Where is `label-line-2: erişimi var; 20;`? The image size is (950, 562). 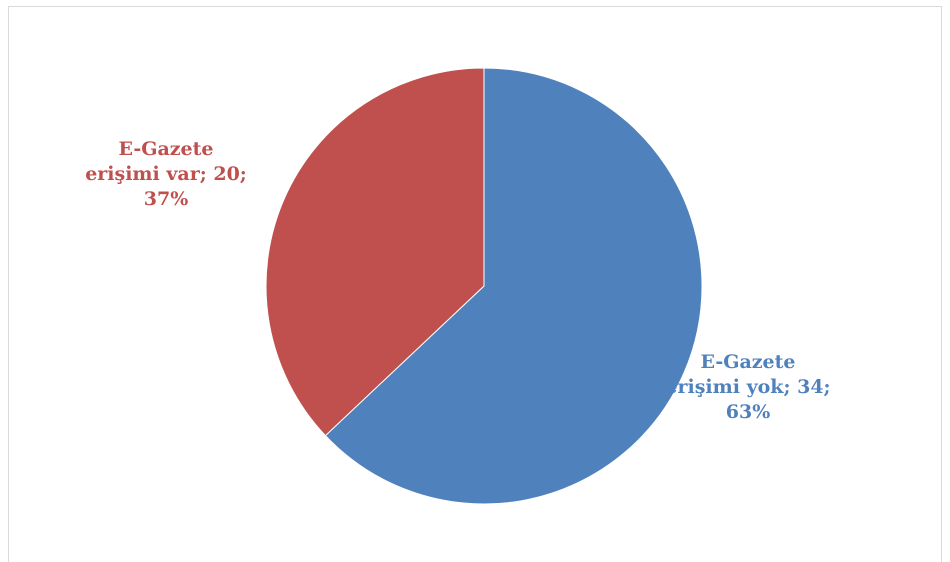
label-line-2: erişimi var; 20; is located at coordinates (166, 174).